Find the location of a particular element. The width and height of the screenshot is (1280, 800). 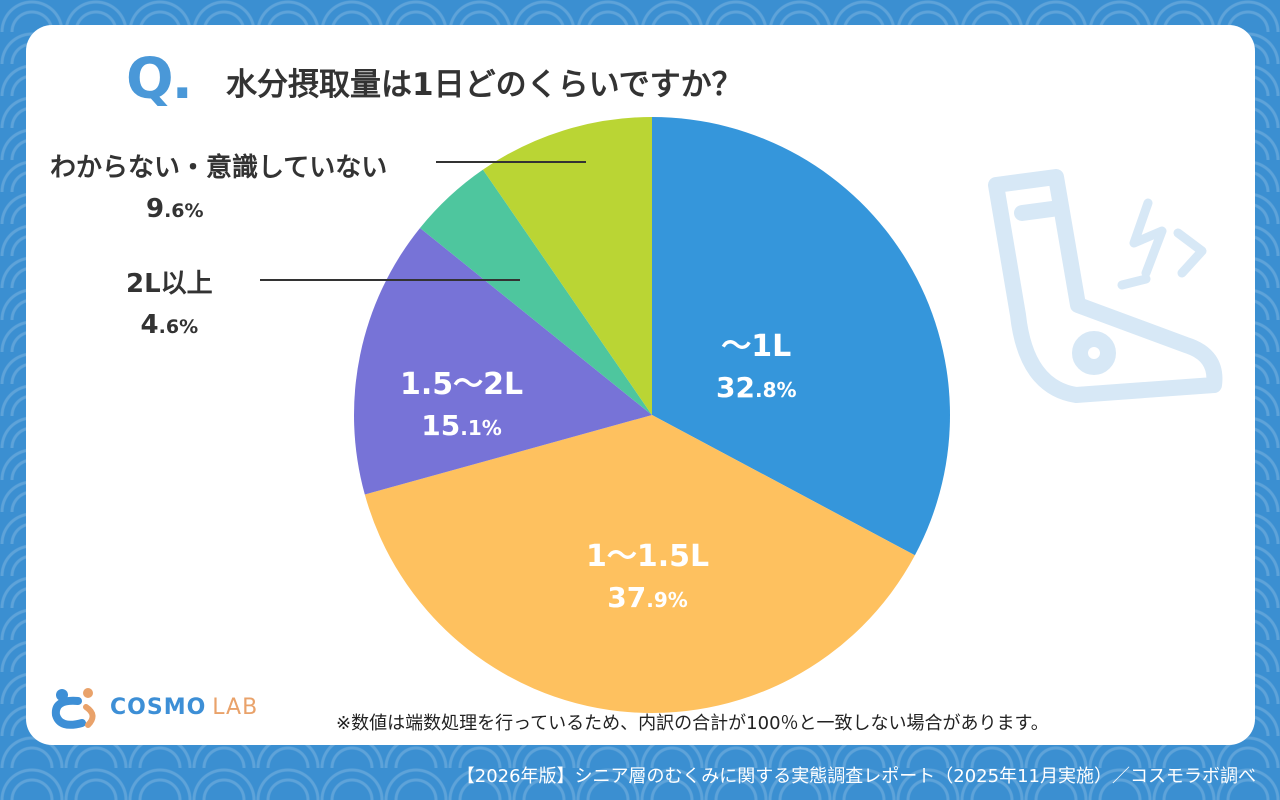

brand-logo: COSMO LAB is located at coordinates (153, 707).